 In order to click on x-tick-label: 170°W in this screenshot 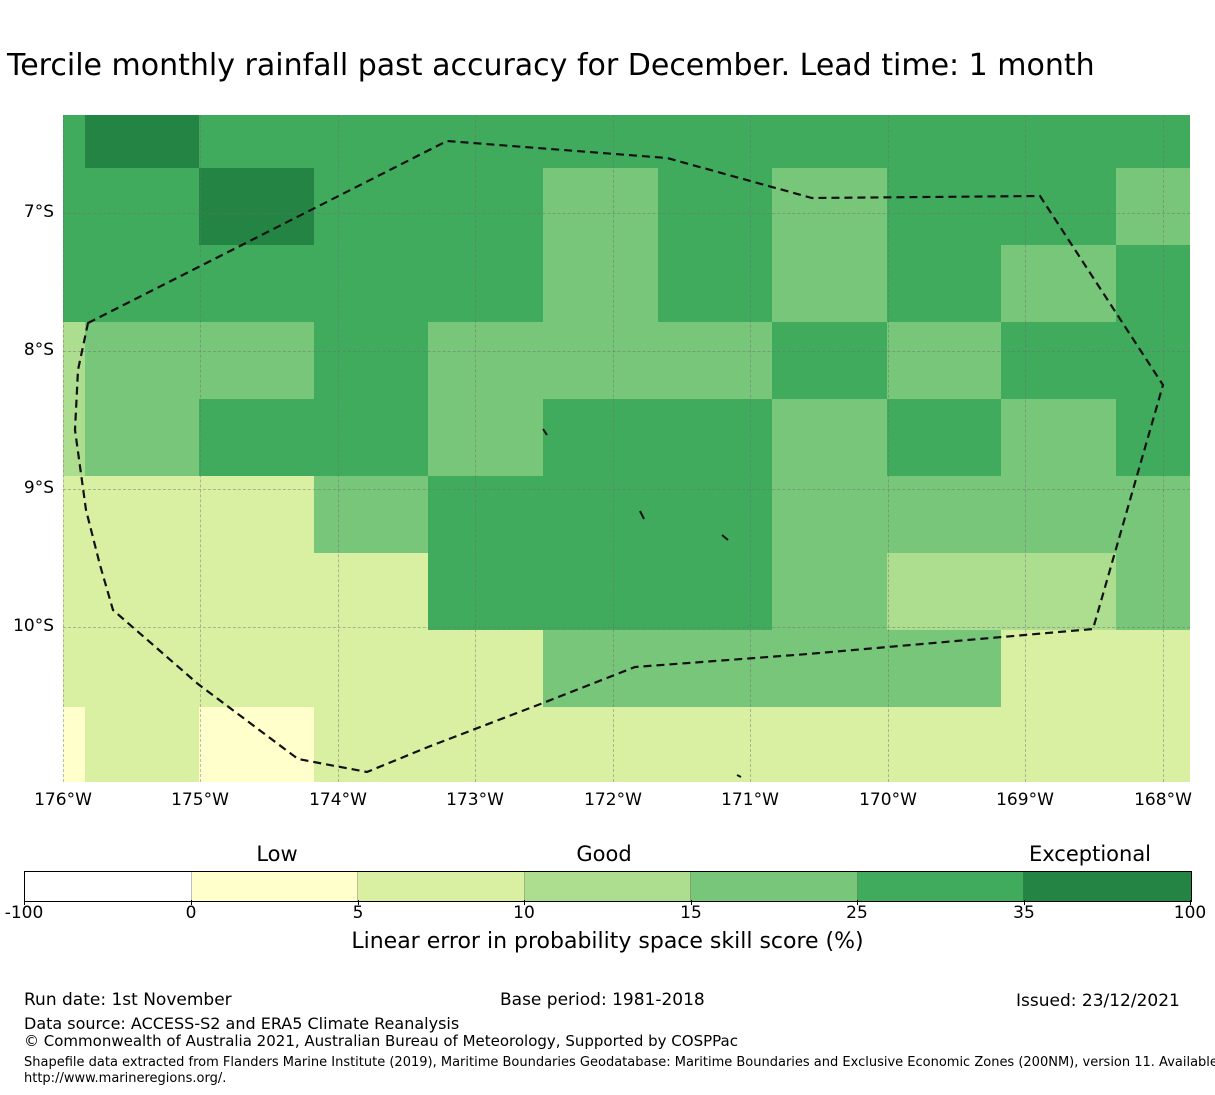, I will do `click(888, 800)`.